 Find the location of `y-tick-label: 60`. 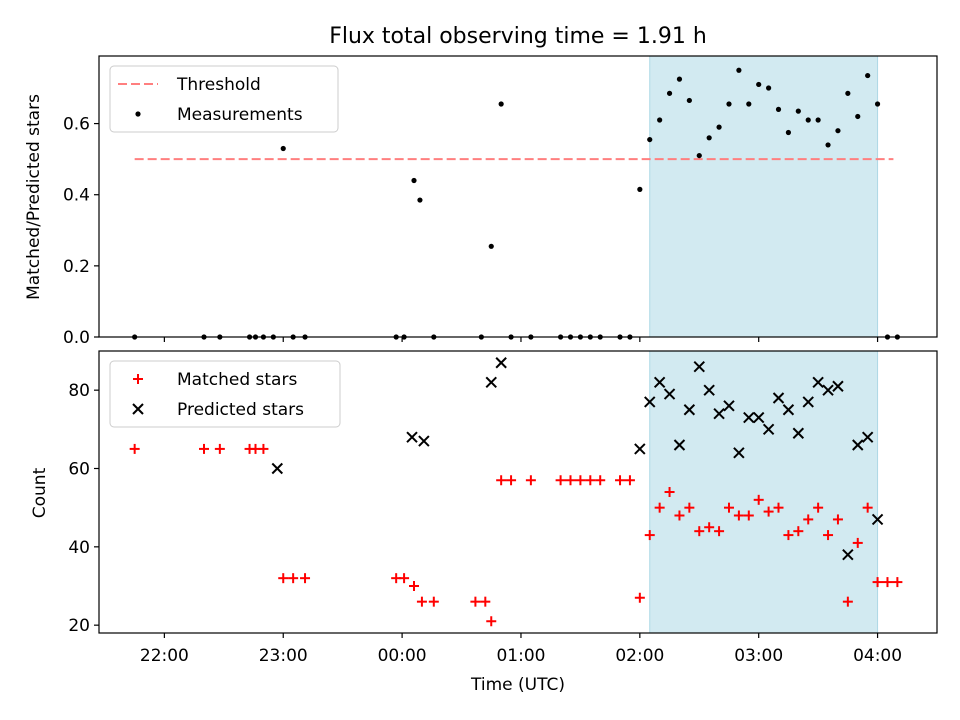

y-tick-label: 60 is located at coordinates (79, 470).